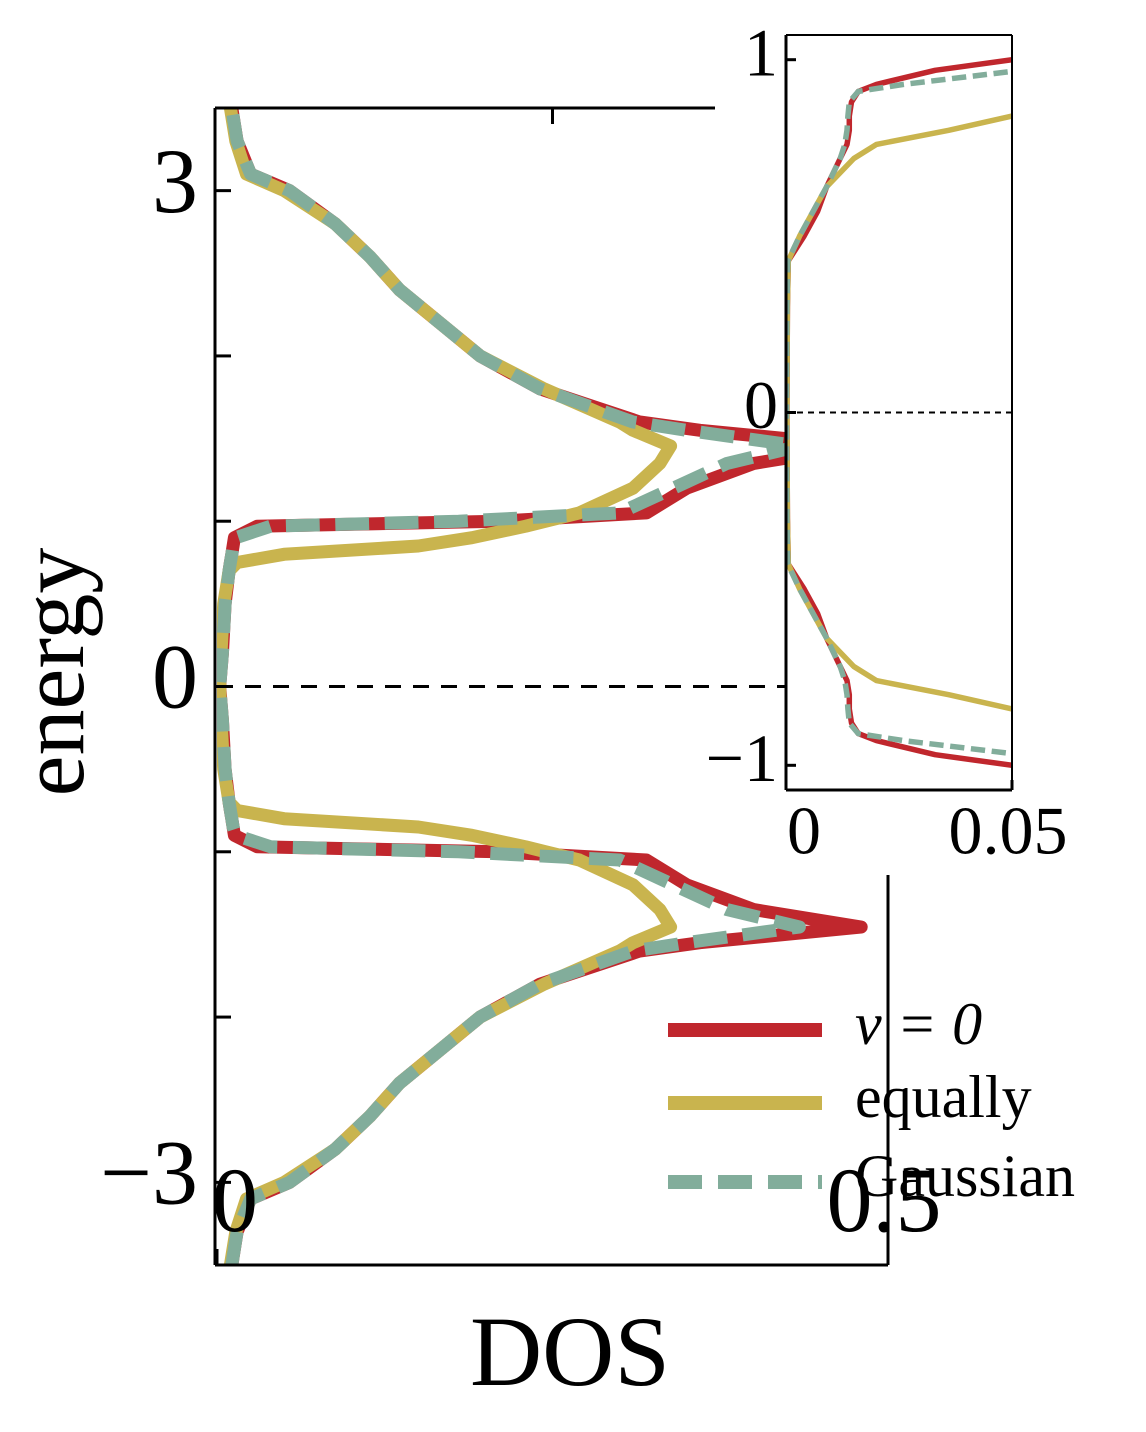  Describe the element at coordinates (570, 1351) in the screenshot. I see `x-axis-label: DOS` at that location.